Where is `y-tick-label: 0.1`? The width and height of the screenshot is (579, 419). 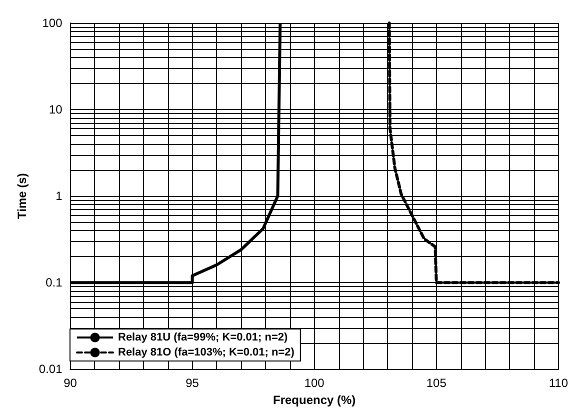 y-tick-label: 0.1 is located at coordinates (54, 283).